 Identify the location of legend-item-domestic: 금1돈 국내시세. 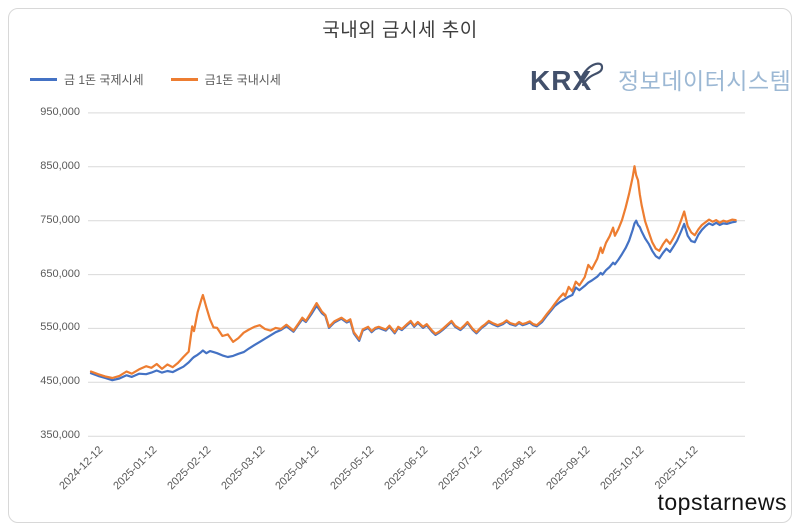
(225, 79).